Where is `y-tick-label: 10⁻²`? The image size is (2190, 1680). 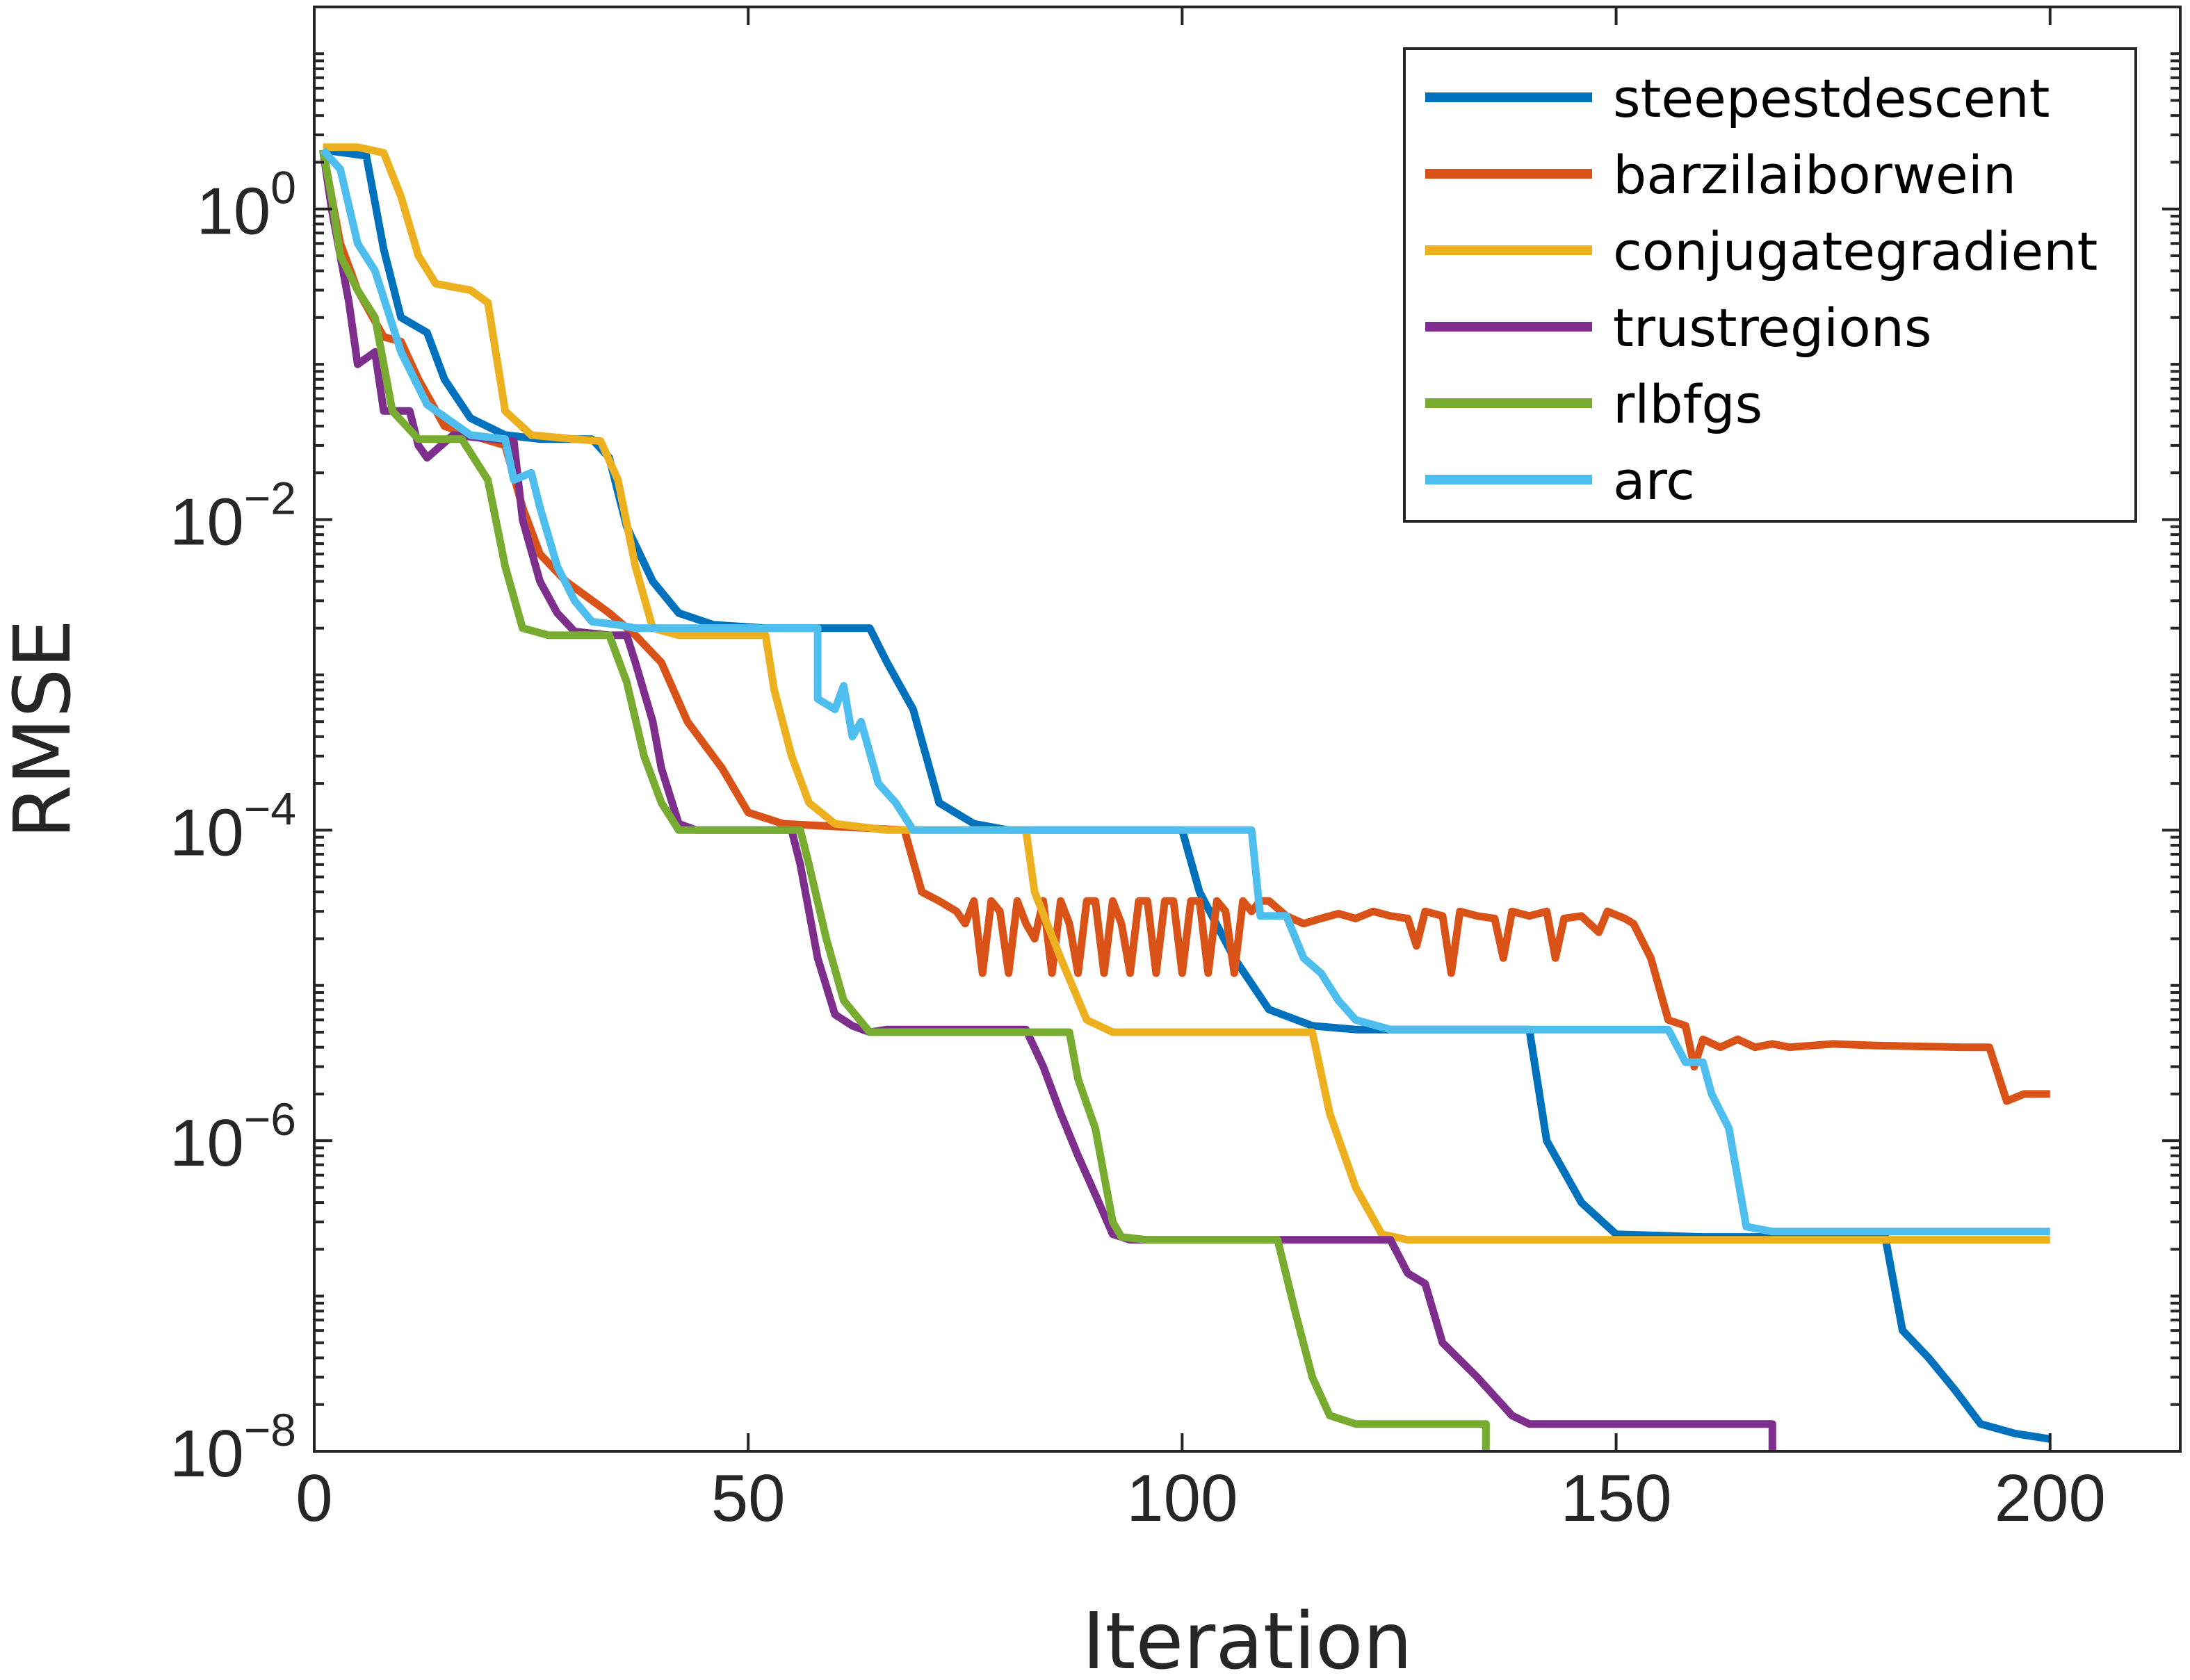
y-tick-label: 10⁻² is located at coordinates (233, 517).